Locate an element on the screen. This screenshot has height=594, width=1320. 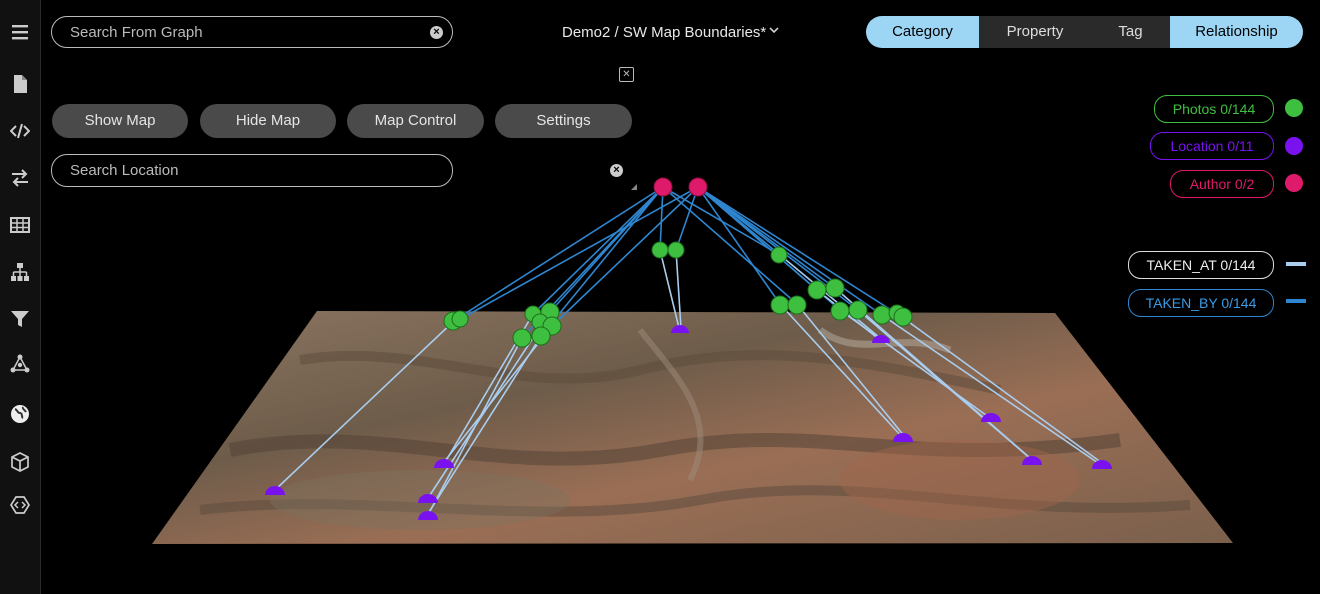
taken-at-line-swatch is located at coordinates (1296, 264).